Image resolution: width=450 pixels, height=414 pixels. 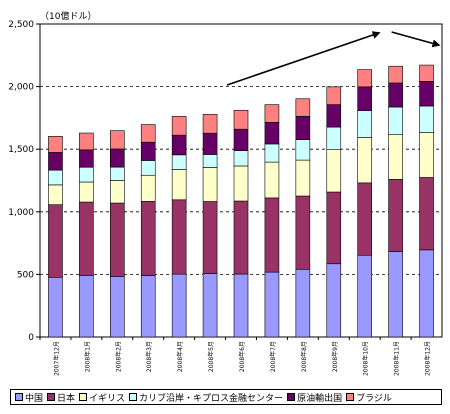 I want to click on y-tick-label: 2,500, so click(x=21, y=25).